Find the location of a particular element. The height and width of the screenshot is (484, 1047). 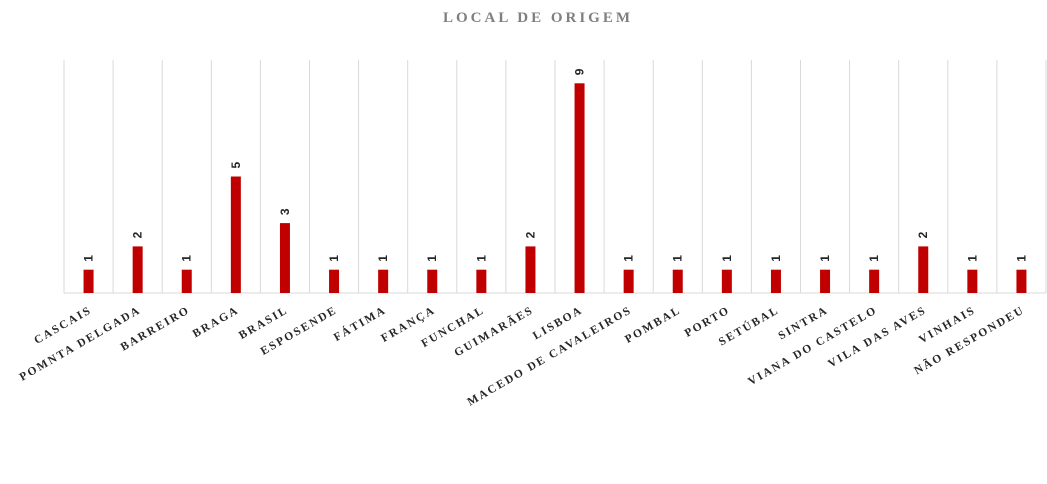

x-tick-label: BRAGA is located at coordinates (216, 322).